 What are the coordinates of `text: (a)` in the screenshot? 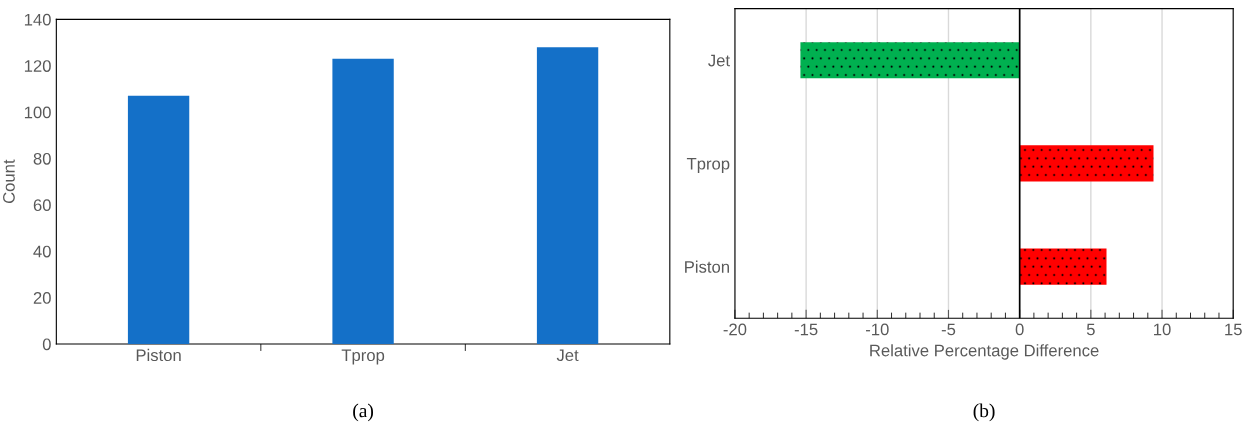 It's located at (363, 412).